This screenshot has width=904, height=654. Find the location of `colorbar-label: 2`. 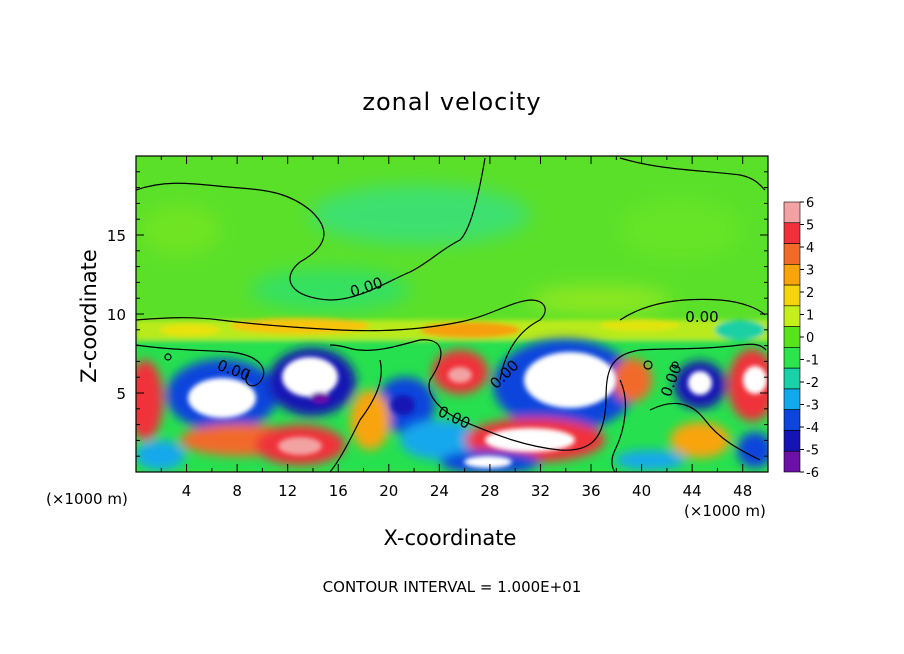

colorbar-label: 2 is located at coordinates (810, 293).